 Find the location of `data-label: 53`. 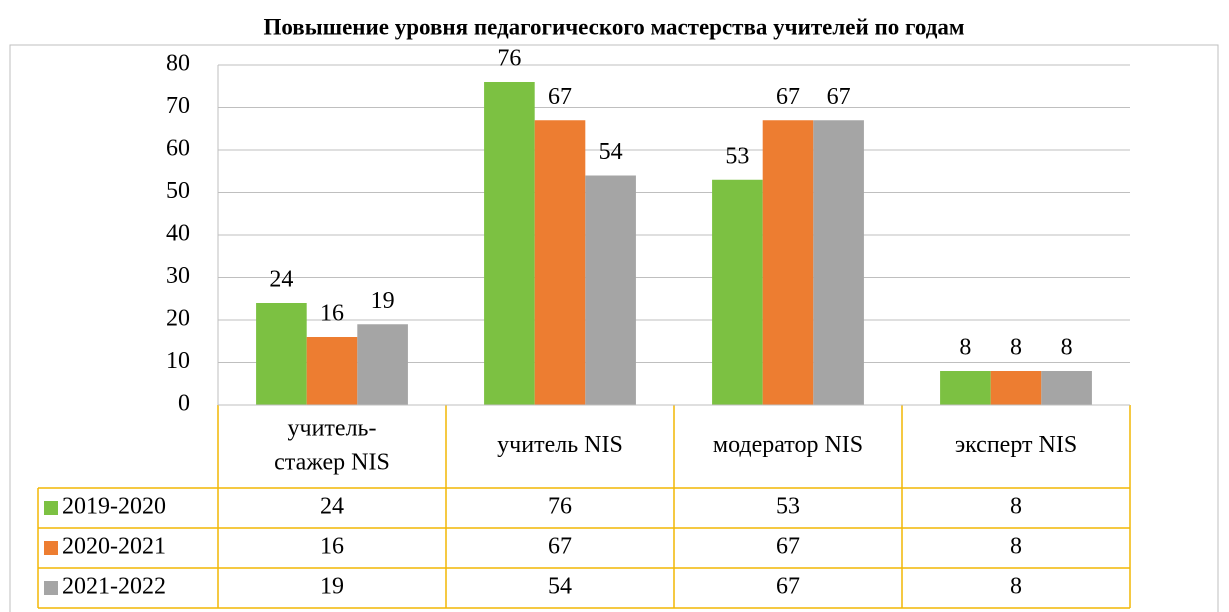

data-label: 53 is located at coordinates (737, 156).